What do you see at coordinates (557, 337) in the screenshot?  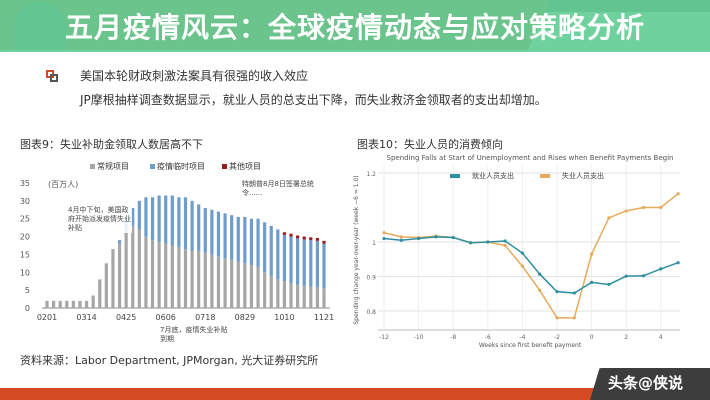 I see `x-tick-label: -2` at bounding box center [557, 337].